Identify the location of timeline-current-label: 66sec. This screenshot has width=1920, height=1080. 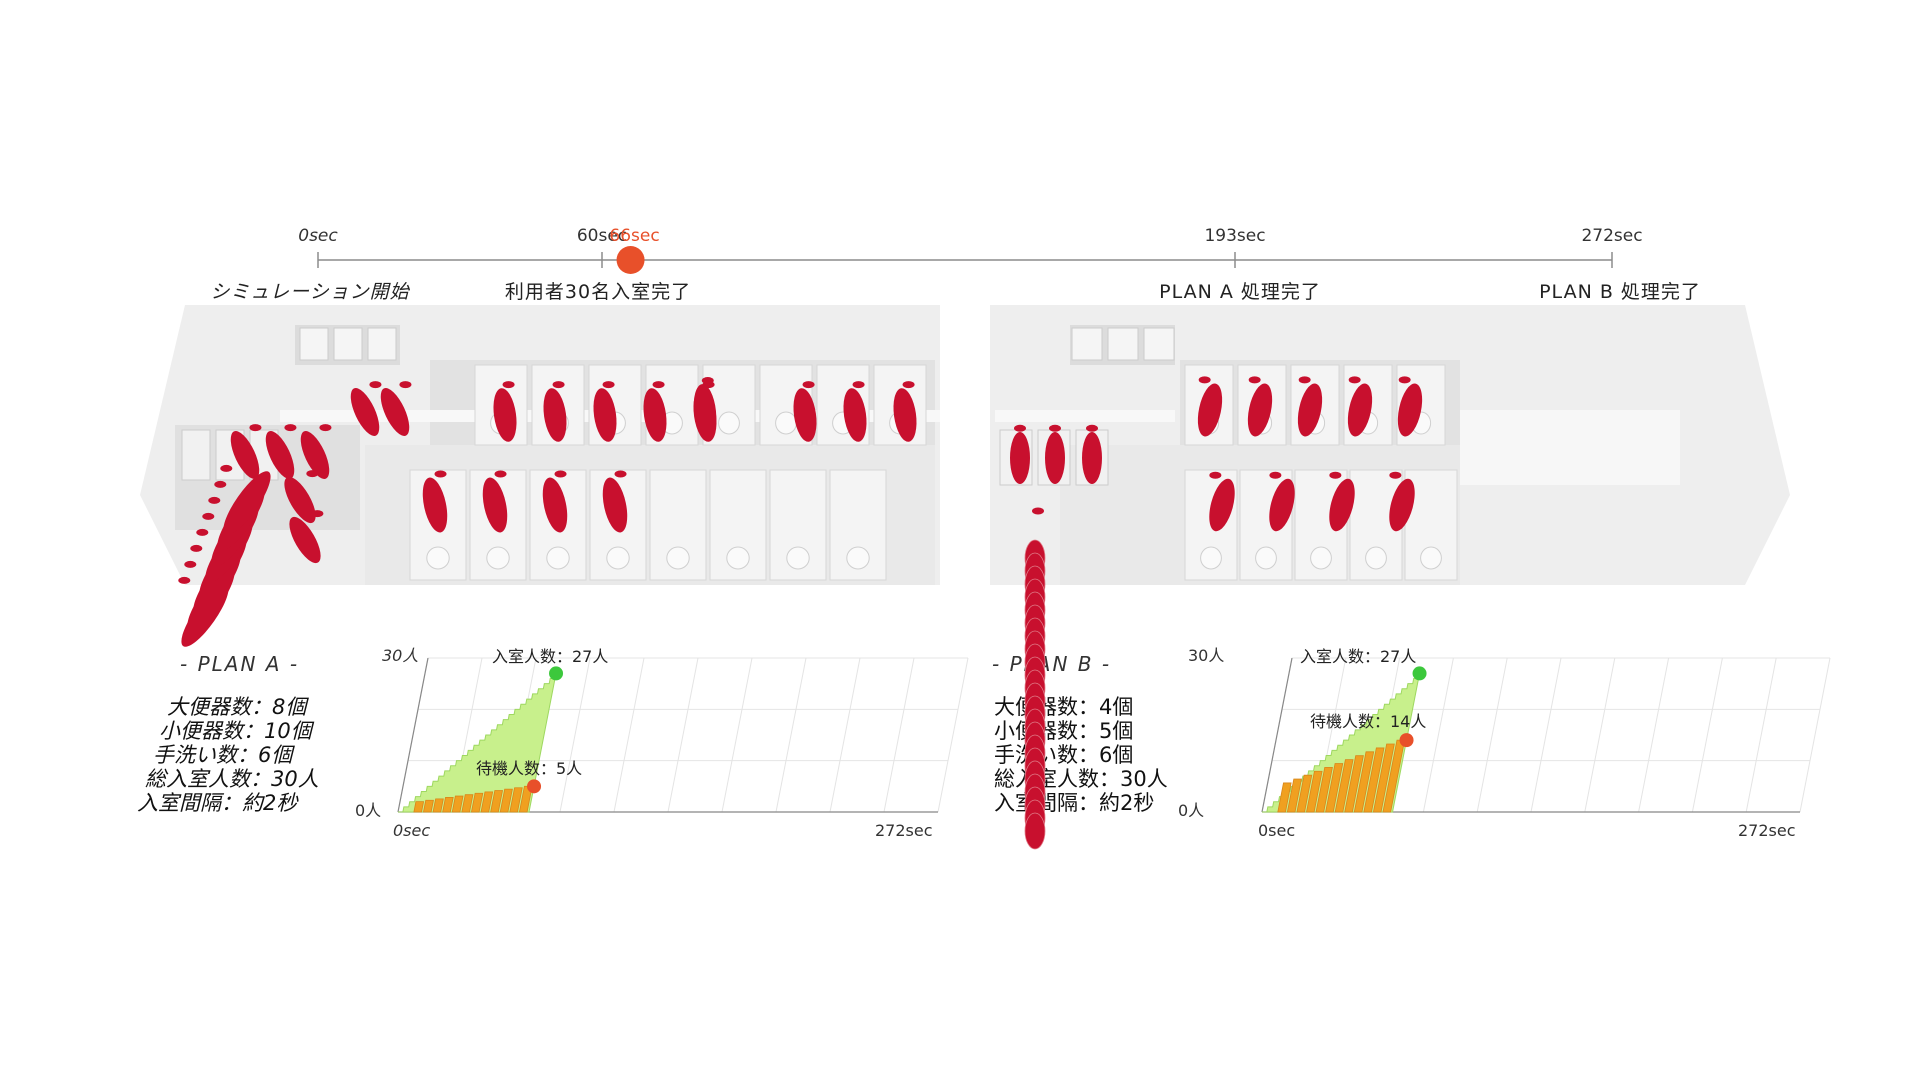
(634, 236).